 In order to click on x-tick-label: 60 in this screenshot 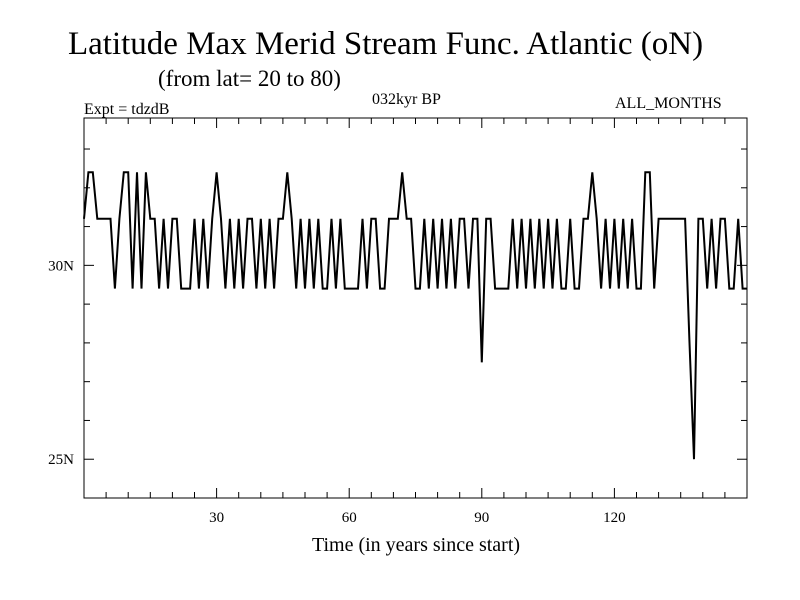, I will do `click(349, 518)`.